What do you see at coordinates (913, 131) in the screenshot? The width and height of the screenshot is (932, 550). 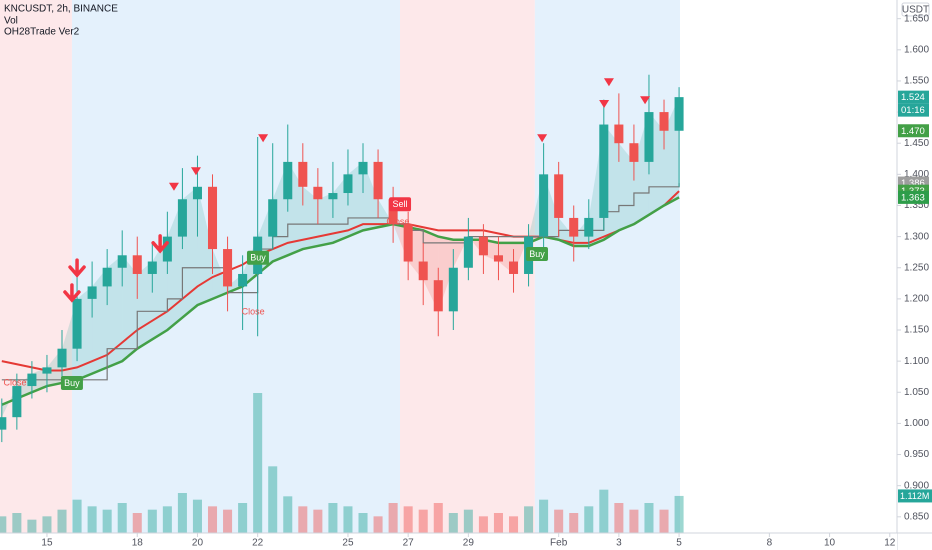 I see `price-tag-label: 1.470` at bounding box center [913, 131].